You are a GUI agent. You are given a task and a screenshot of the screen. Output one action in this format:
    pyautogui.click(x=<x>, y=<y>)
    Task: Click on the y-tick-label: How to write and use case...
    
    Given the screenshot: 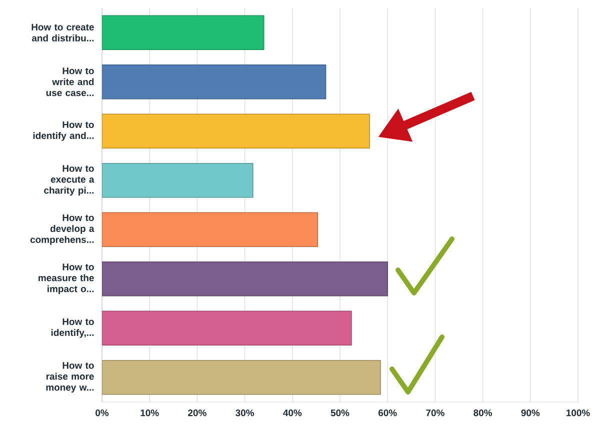 What is the action you would take?
    pyautogui.click(x=70, y=82)
    